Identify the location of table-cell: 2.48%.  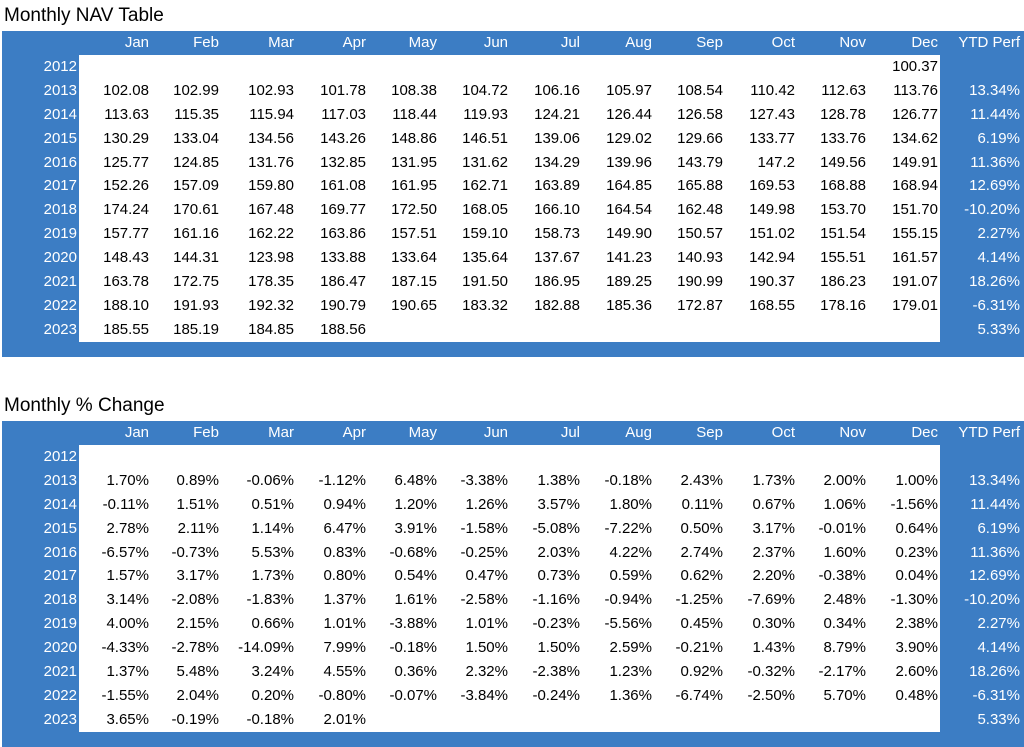
(844, 600).